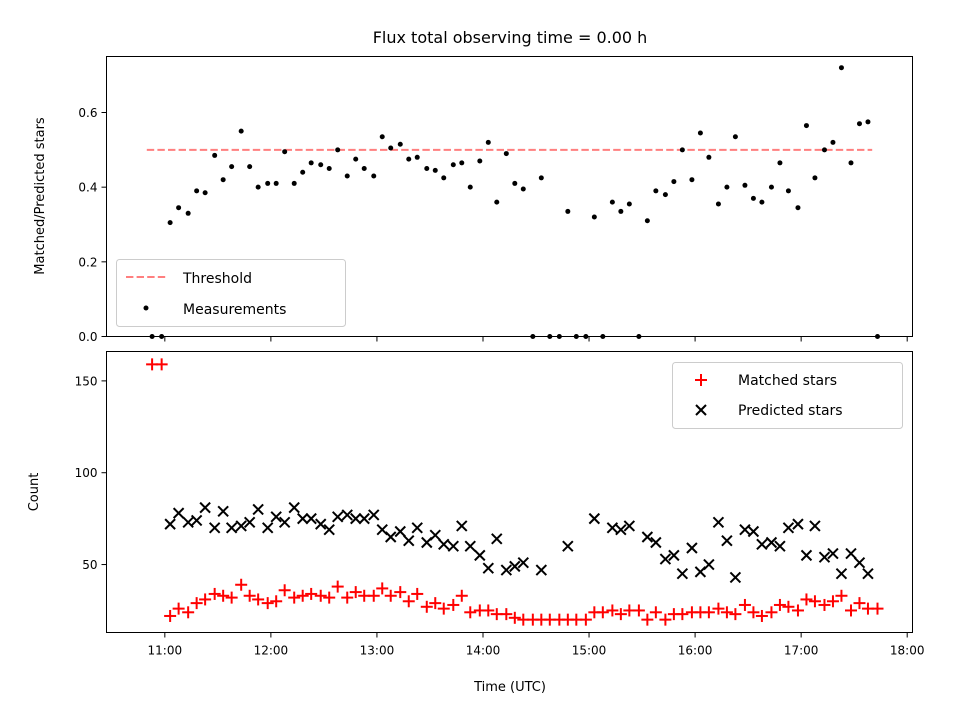 The image size is (960, 720). What do you see at coordinates (165, 651) in the screenshot?
I see `bottom-x-tick-label: 11:00` at bounding box center [165, 651].